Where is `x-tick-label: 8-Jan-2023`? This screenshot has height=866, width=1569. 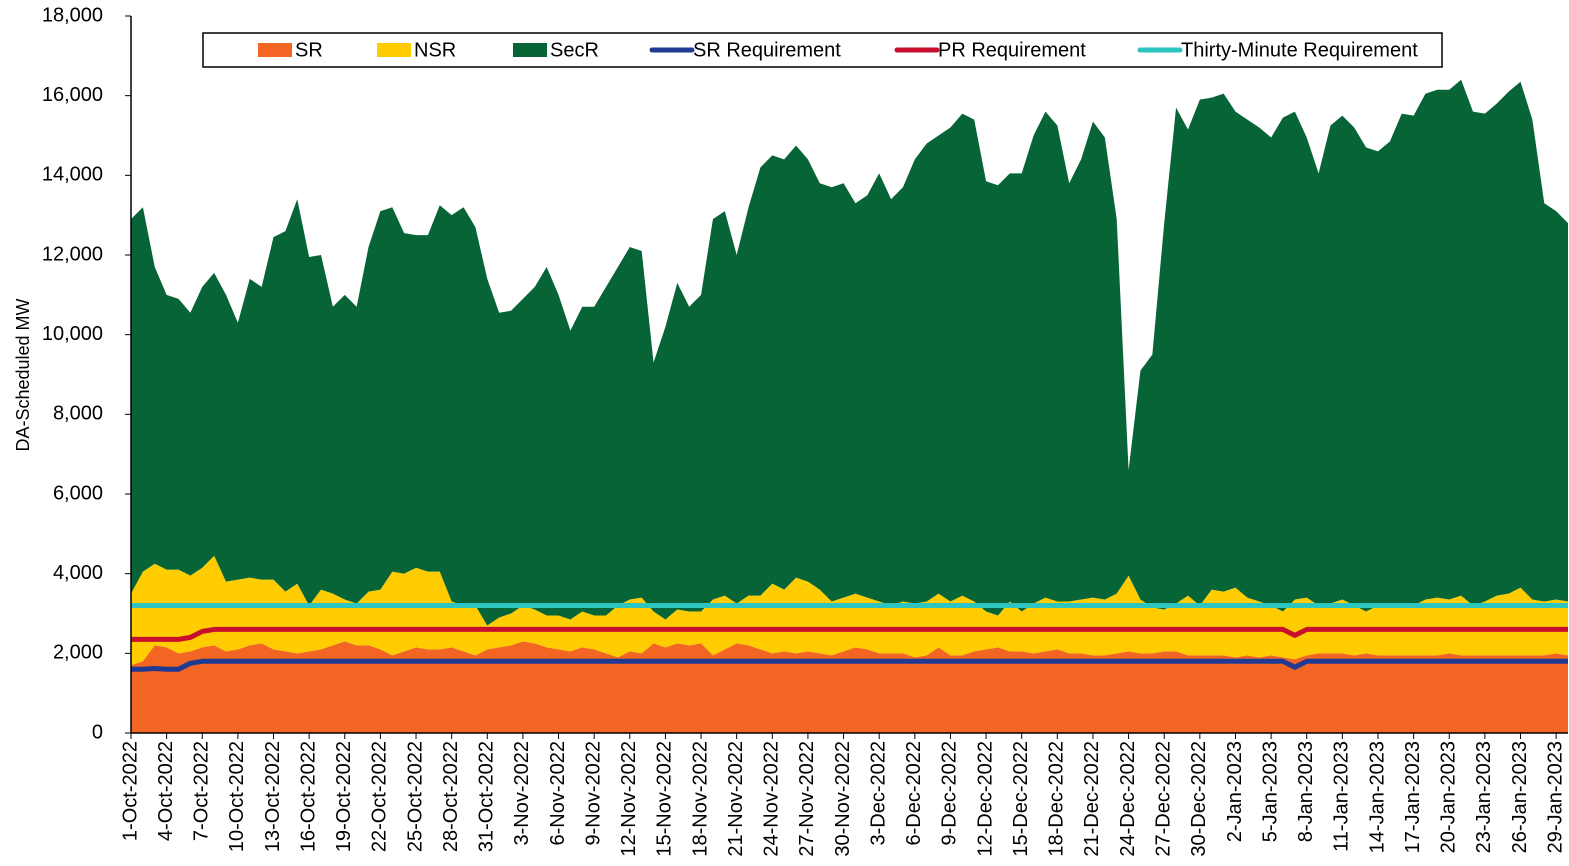
x-tick-label: 8-Jan-2023 is located at coordinates (1306, 791).